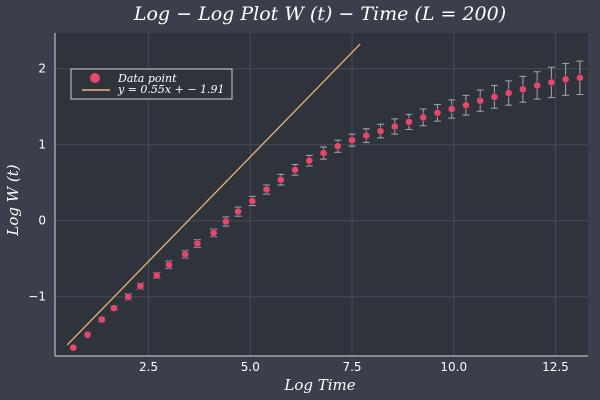  What do you see at coordinates (147, 78) in the screenshot?
I see `legend-label-data-point: Data point` at bounding box center [147, 78].